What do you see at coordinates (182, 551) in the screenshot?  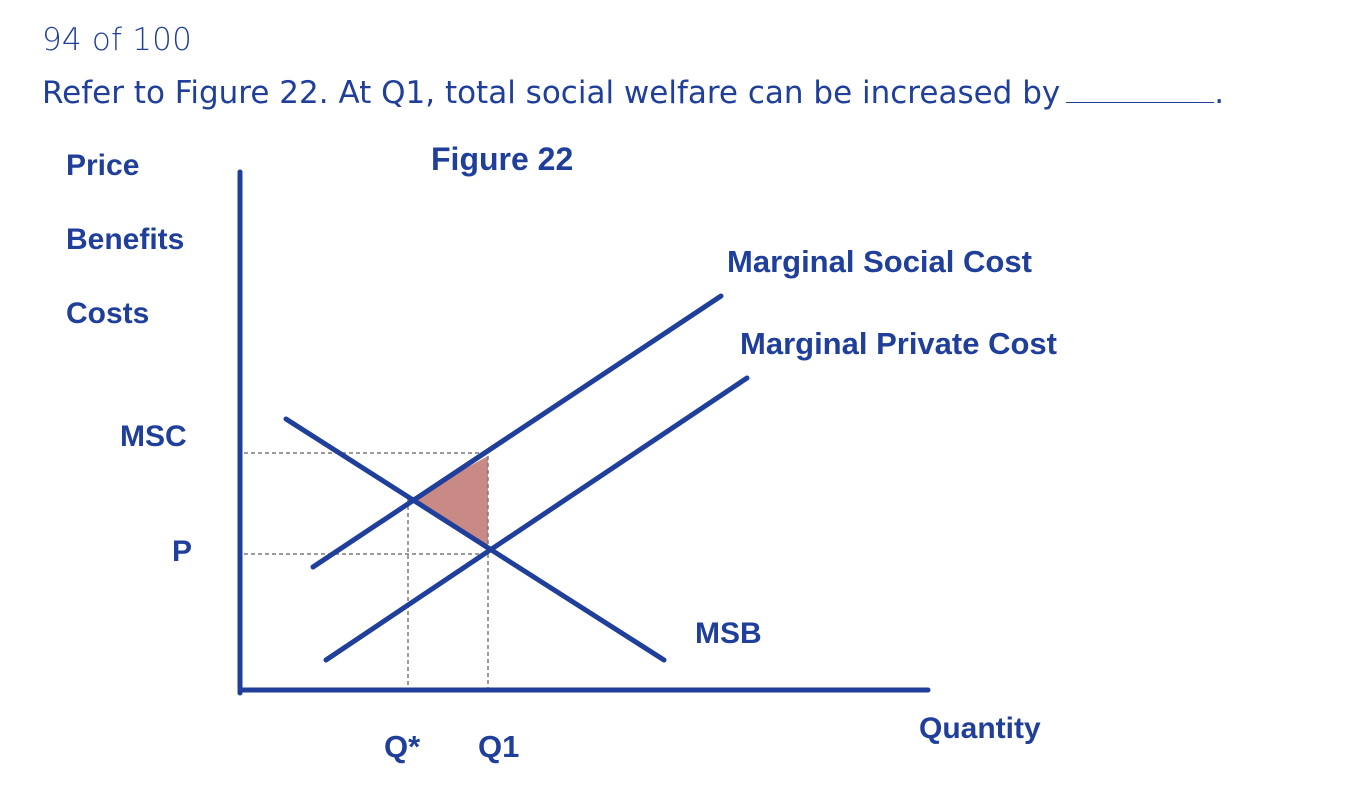 I see `p-price-tick-label: P` at bounding box center [182, 551].